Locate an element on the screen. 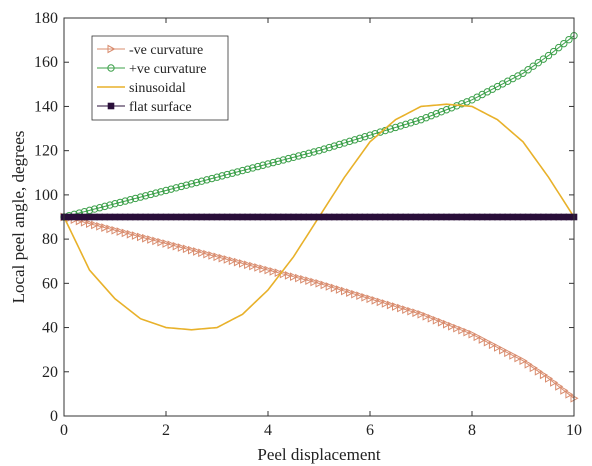  x-axis-label: Peel displacement is located at coordinates (318, 454).